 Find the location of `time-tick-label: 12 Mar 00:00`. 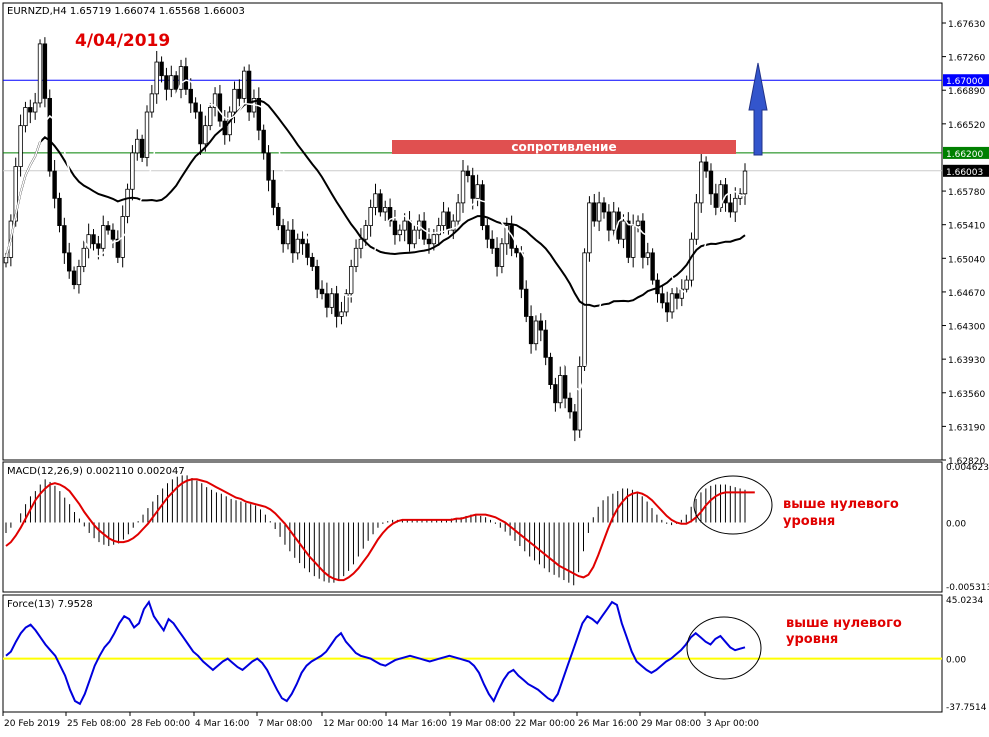

time-tick-label: 12 Mar 00:00 is located at coordinates (353, 724).